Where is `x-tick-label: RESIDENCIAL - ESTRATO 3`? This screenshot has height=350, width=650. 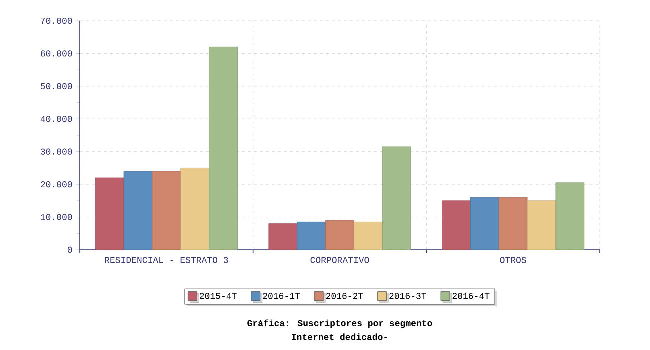
x-tick-label: RESIDENCIAL - ESTRATO 3 is located at coordinates (166, 260).